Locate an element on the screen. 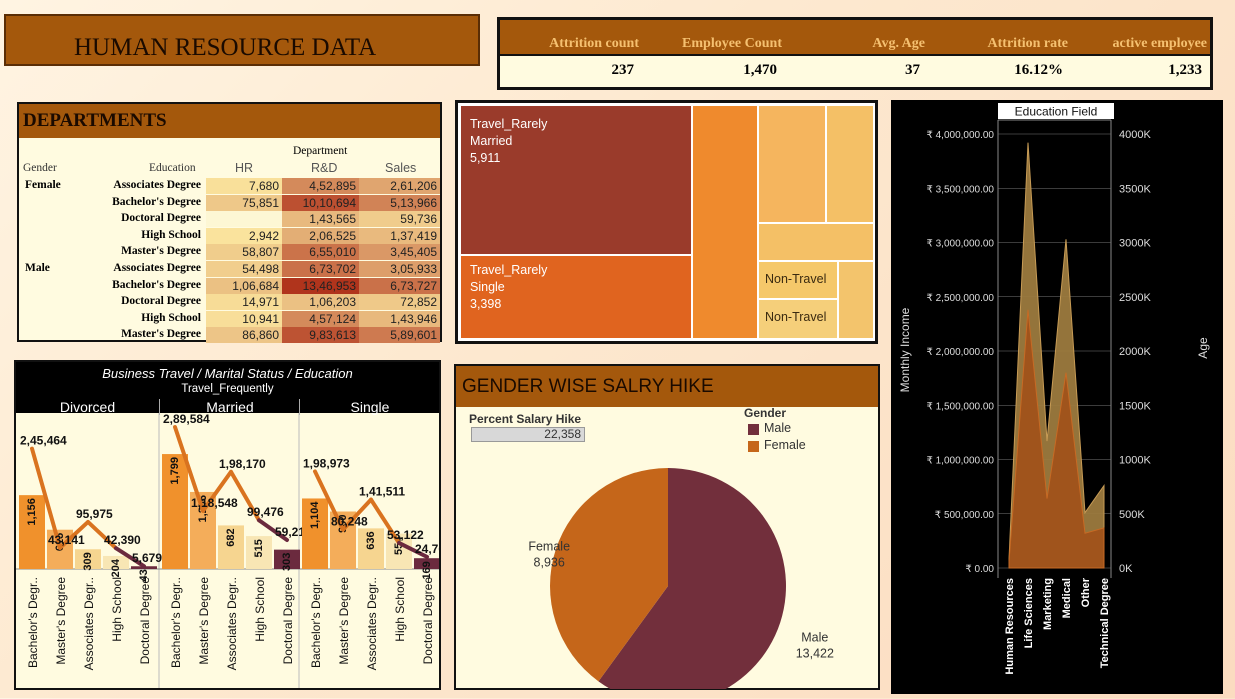 This screenshot has height=699, width=1235. legend-label: Male is located at coordinates (778, 428).